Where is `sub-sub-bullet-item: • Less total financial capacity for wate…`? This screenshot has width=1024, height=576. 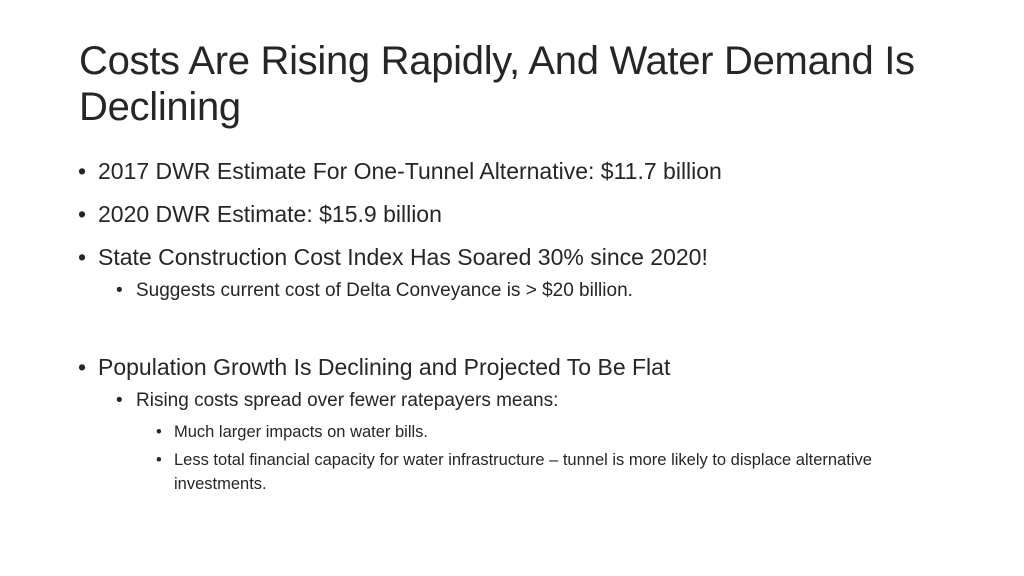 sub-sub-bullet-item: • Less total financial capacity for wate… is located at coordinates (552, 472).